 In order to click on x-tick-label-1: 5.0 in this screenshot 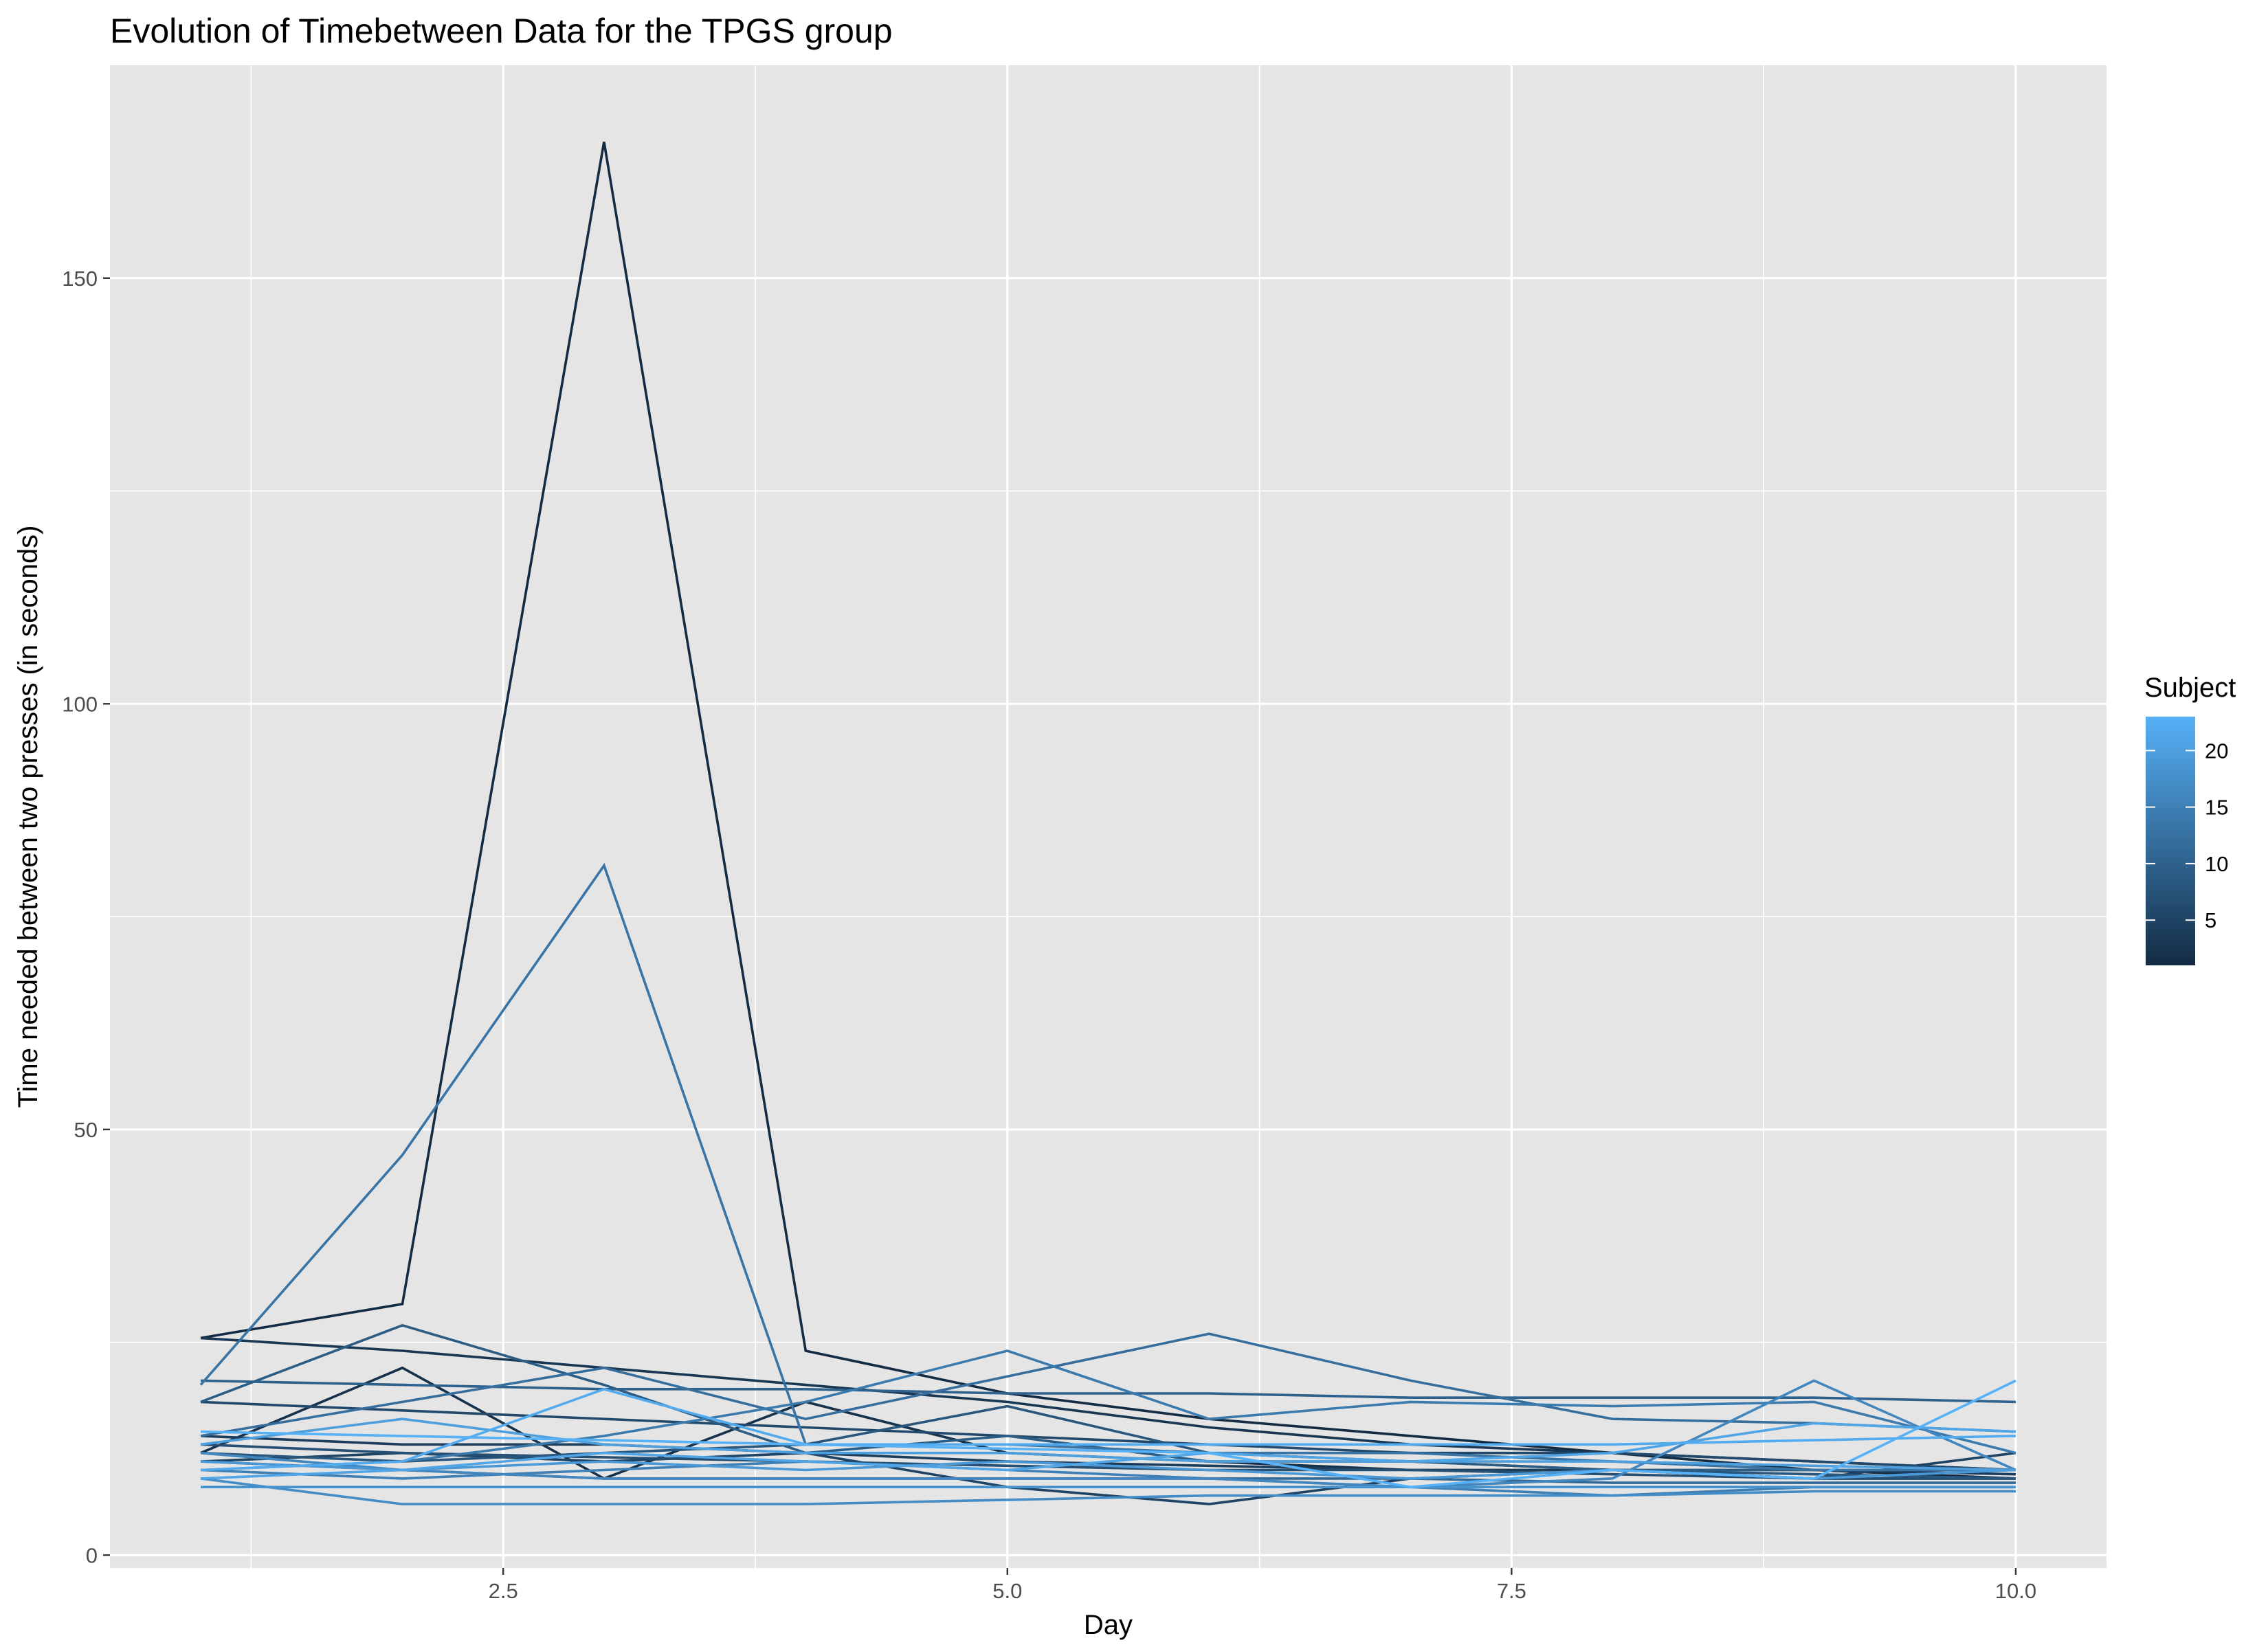, I will do `click(1007, 1591)`.